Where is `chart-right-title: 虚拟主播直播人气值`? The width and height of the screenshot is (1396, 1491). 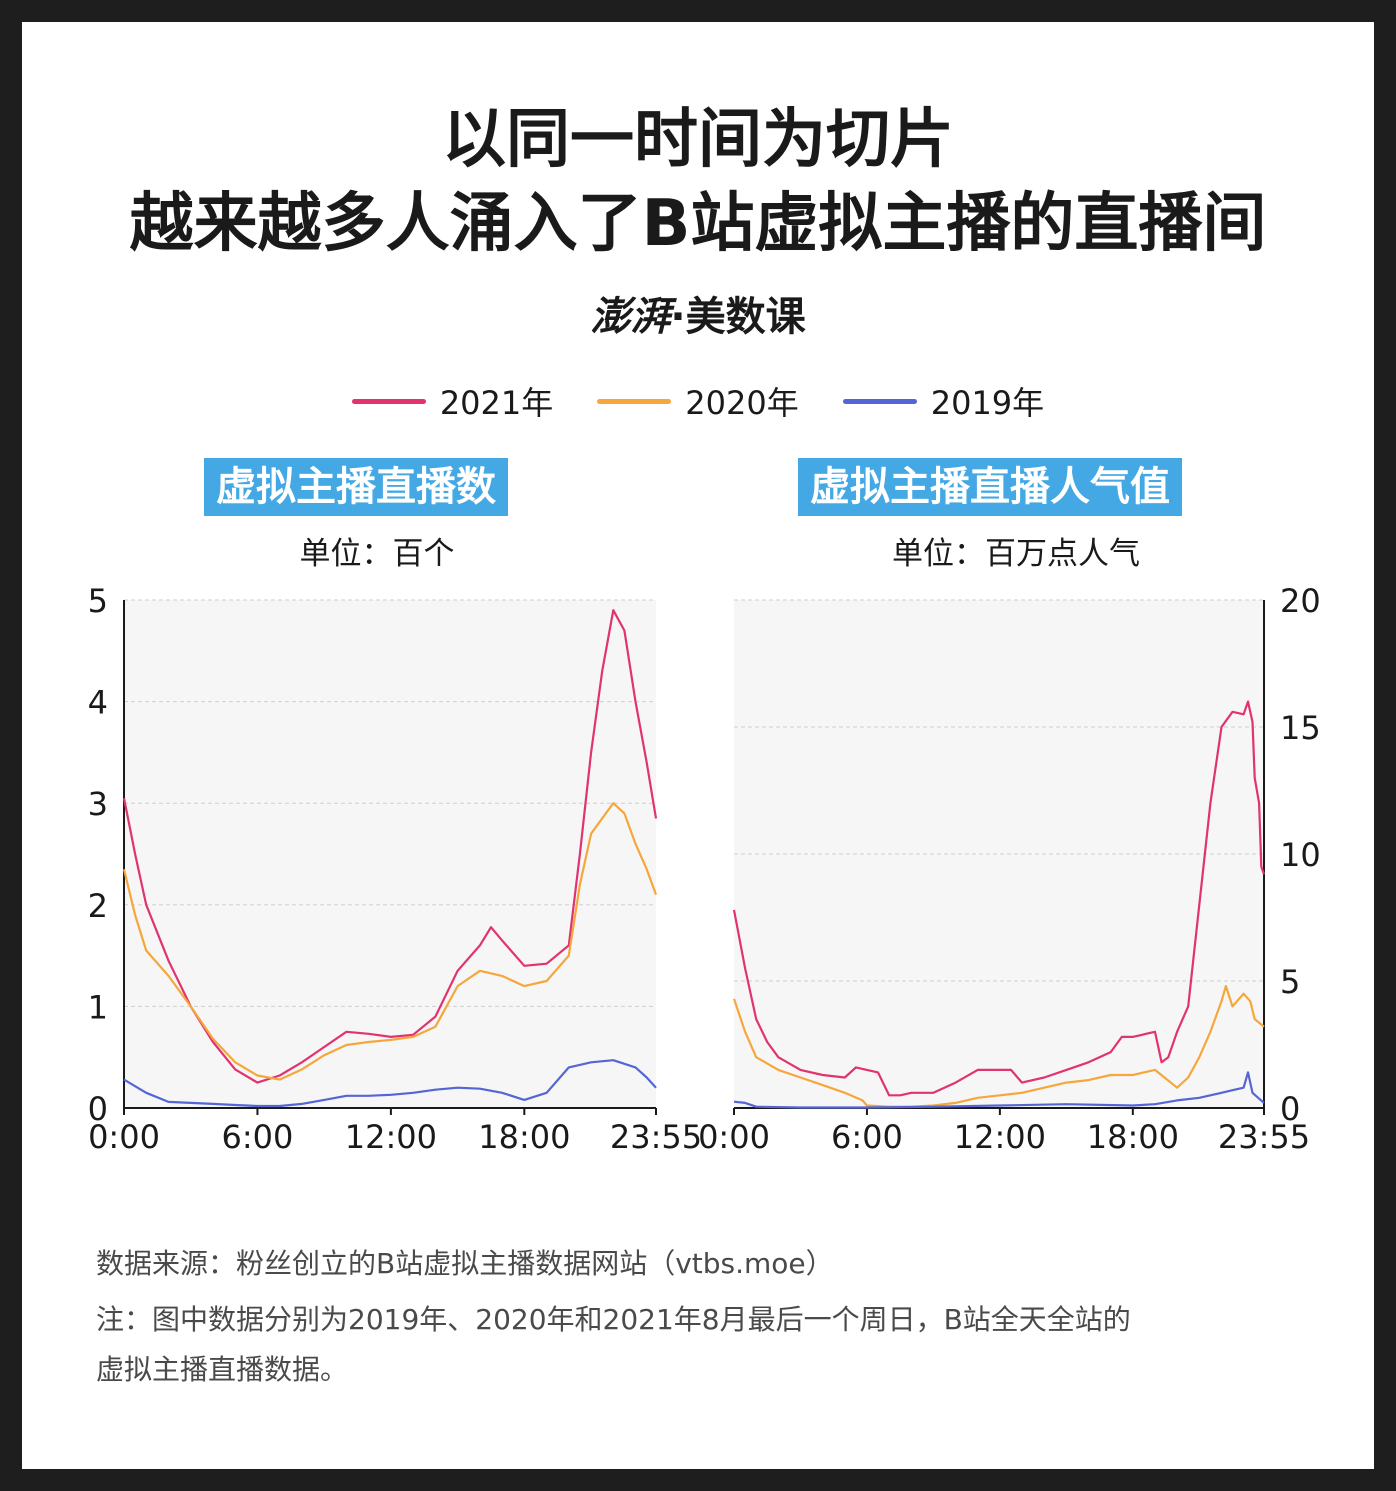 chart-right-title: 虚拟主播直播人气值 is located at coordinates (990, 487).